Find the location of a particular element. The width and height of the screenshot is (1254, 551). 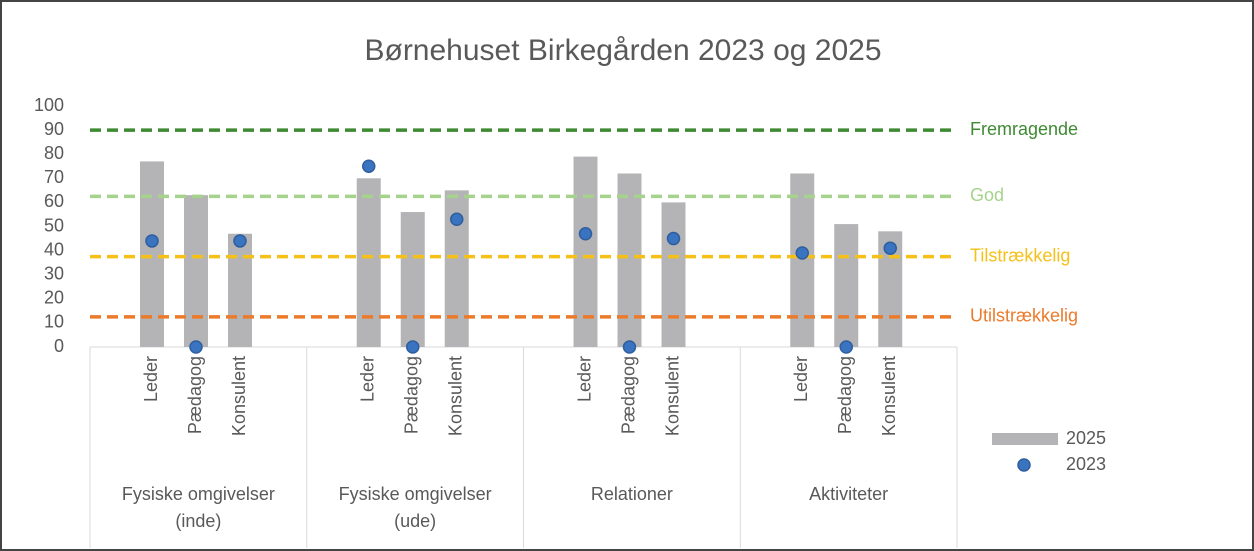

y-tick-label: 10 is located at coordinates (54, 322).